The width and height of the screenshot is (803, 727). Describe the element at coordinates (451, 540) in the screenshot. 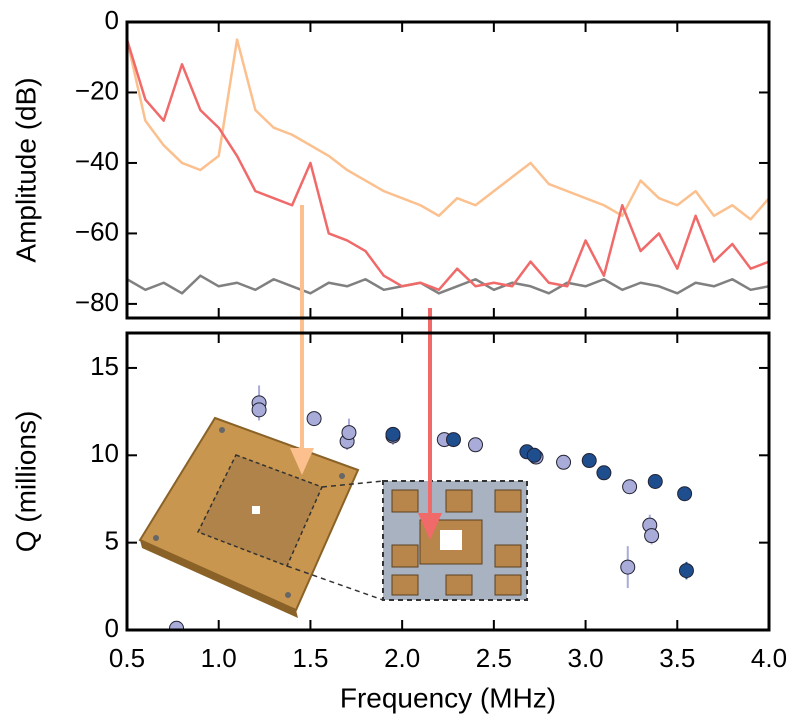

I see `zoom-defect` at that location.